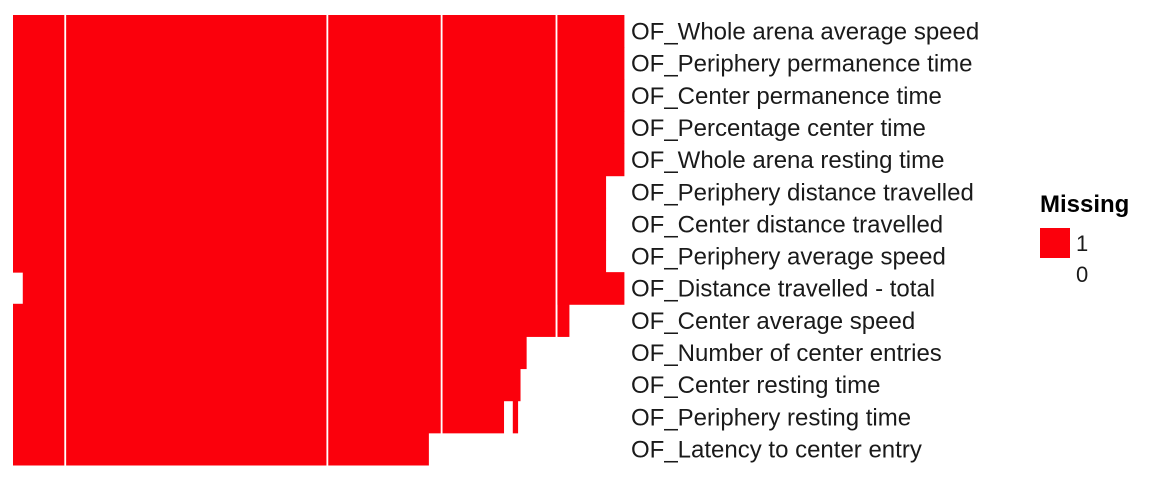 This screenshot has width=1152, height=480. What do you see at coordinates (771, 417) in the screenshot?
I see `row-label-12: OF_Periphery resting time` at bounding box center [771, 417].